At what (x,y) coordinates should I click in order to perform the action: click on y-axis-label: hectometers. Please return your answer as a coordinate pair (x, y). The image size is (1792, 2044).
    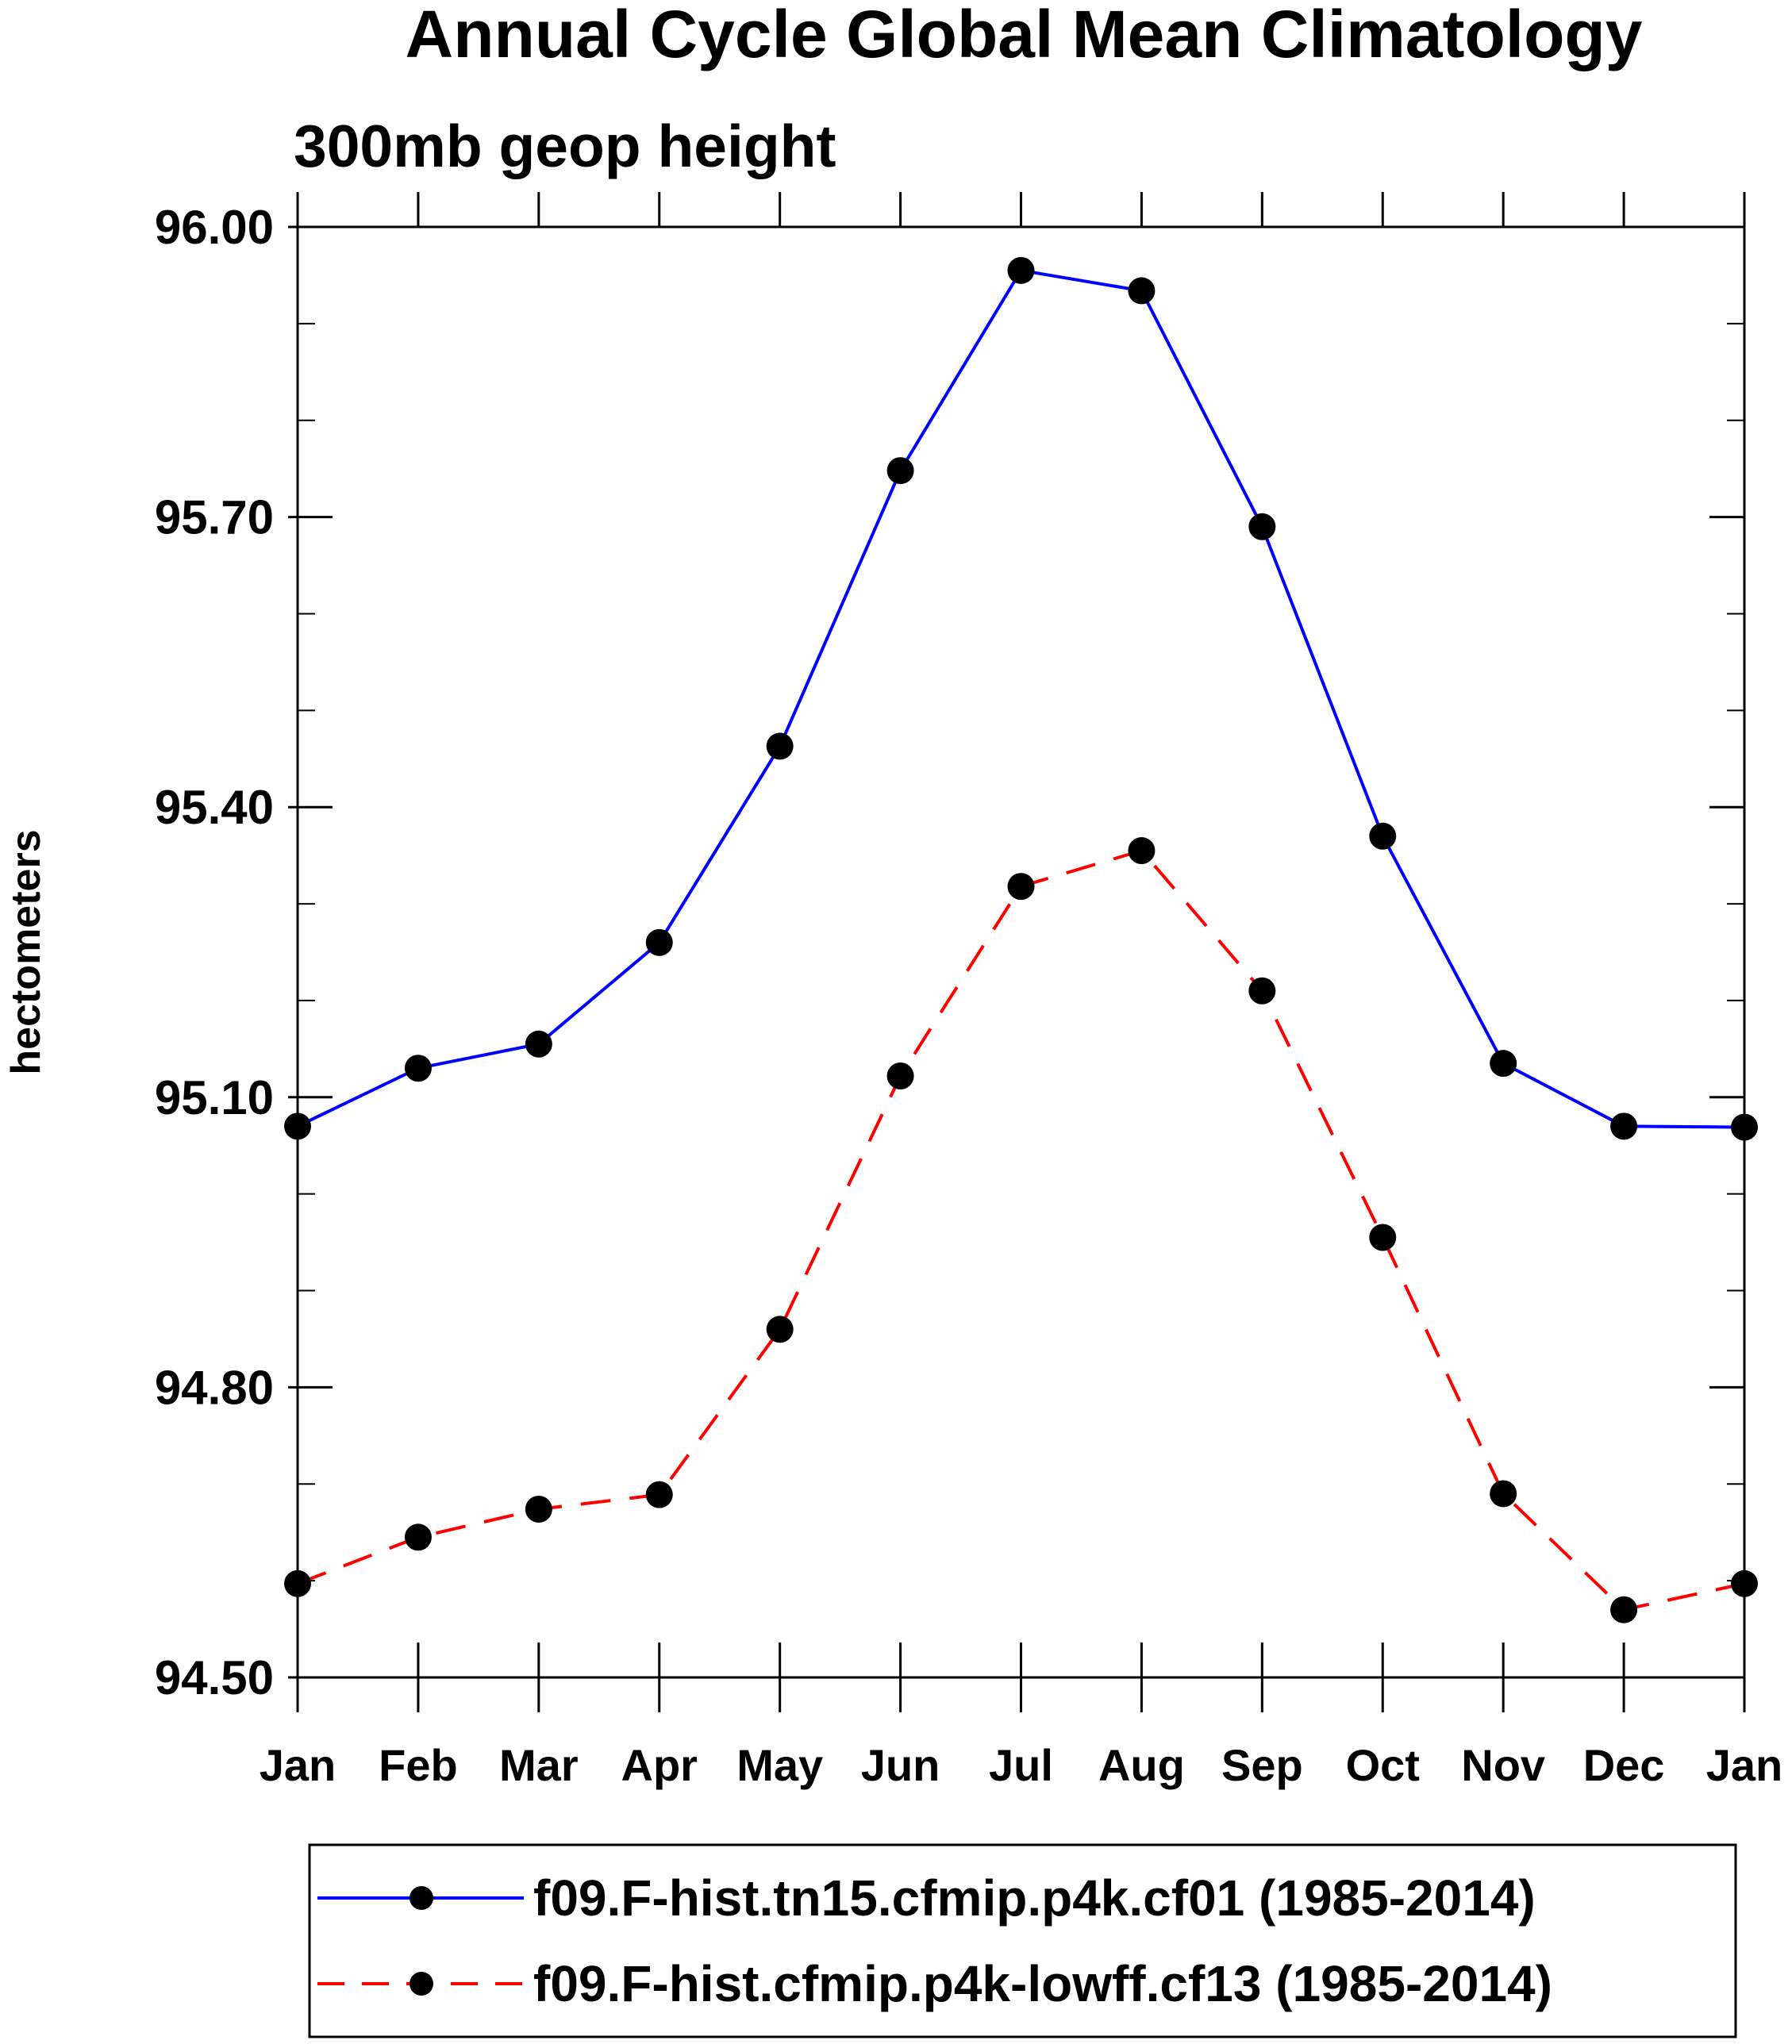
    Looking at the image, I should click on (26, 951).